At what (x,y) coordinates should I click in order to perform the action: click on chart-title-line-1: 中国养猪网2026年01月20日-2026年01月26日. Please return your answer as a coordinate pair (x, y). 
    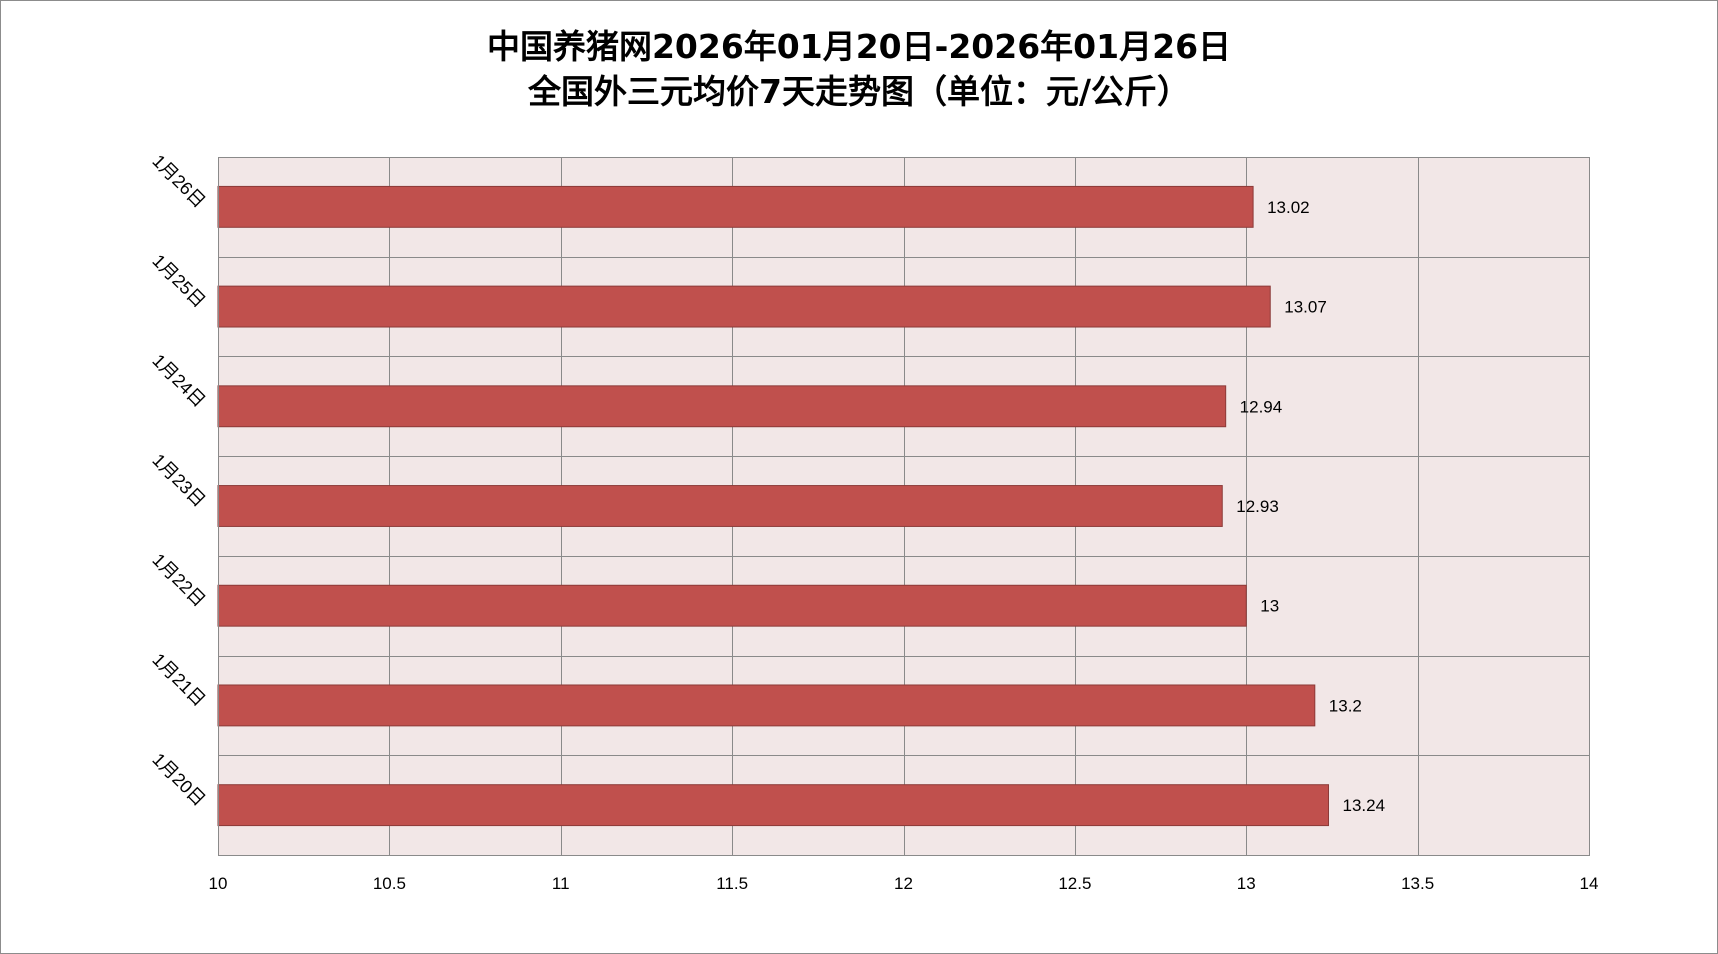
    Looking at the image, I should click on (859, 46).